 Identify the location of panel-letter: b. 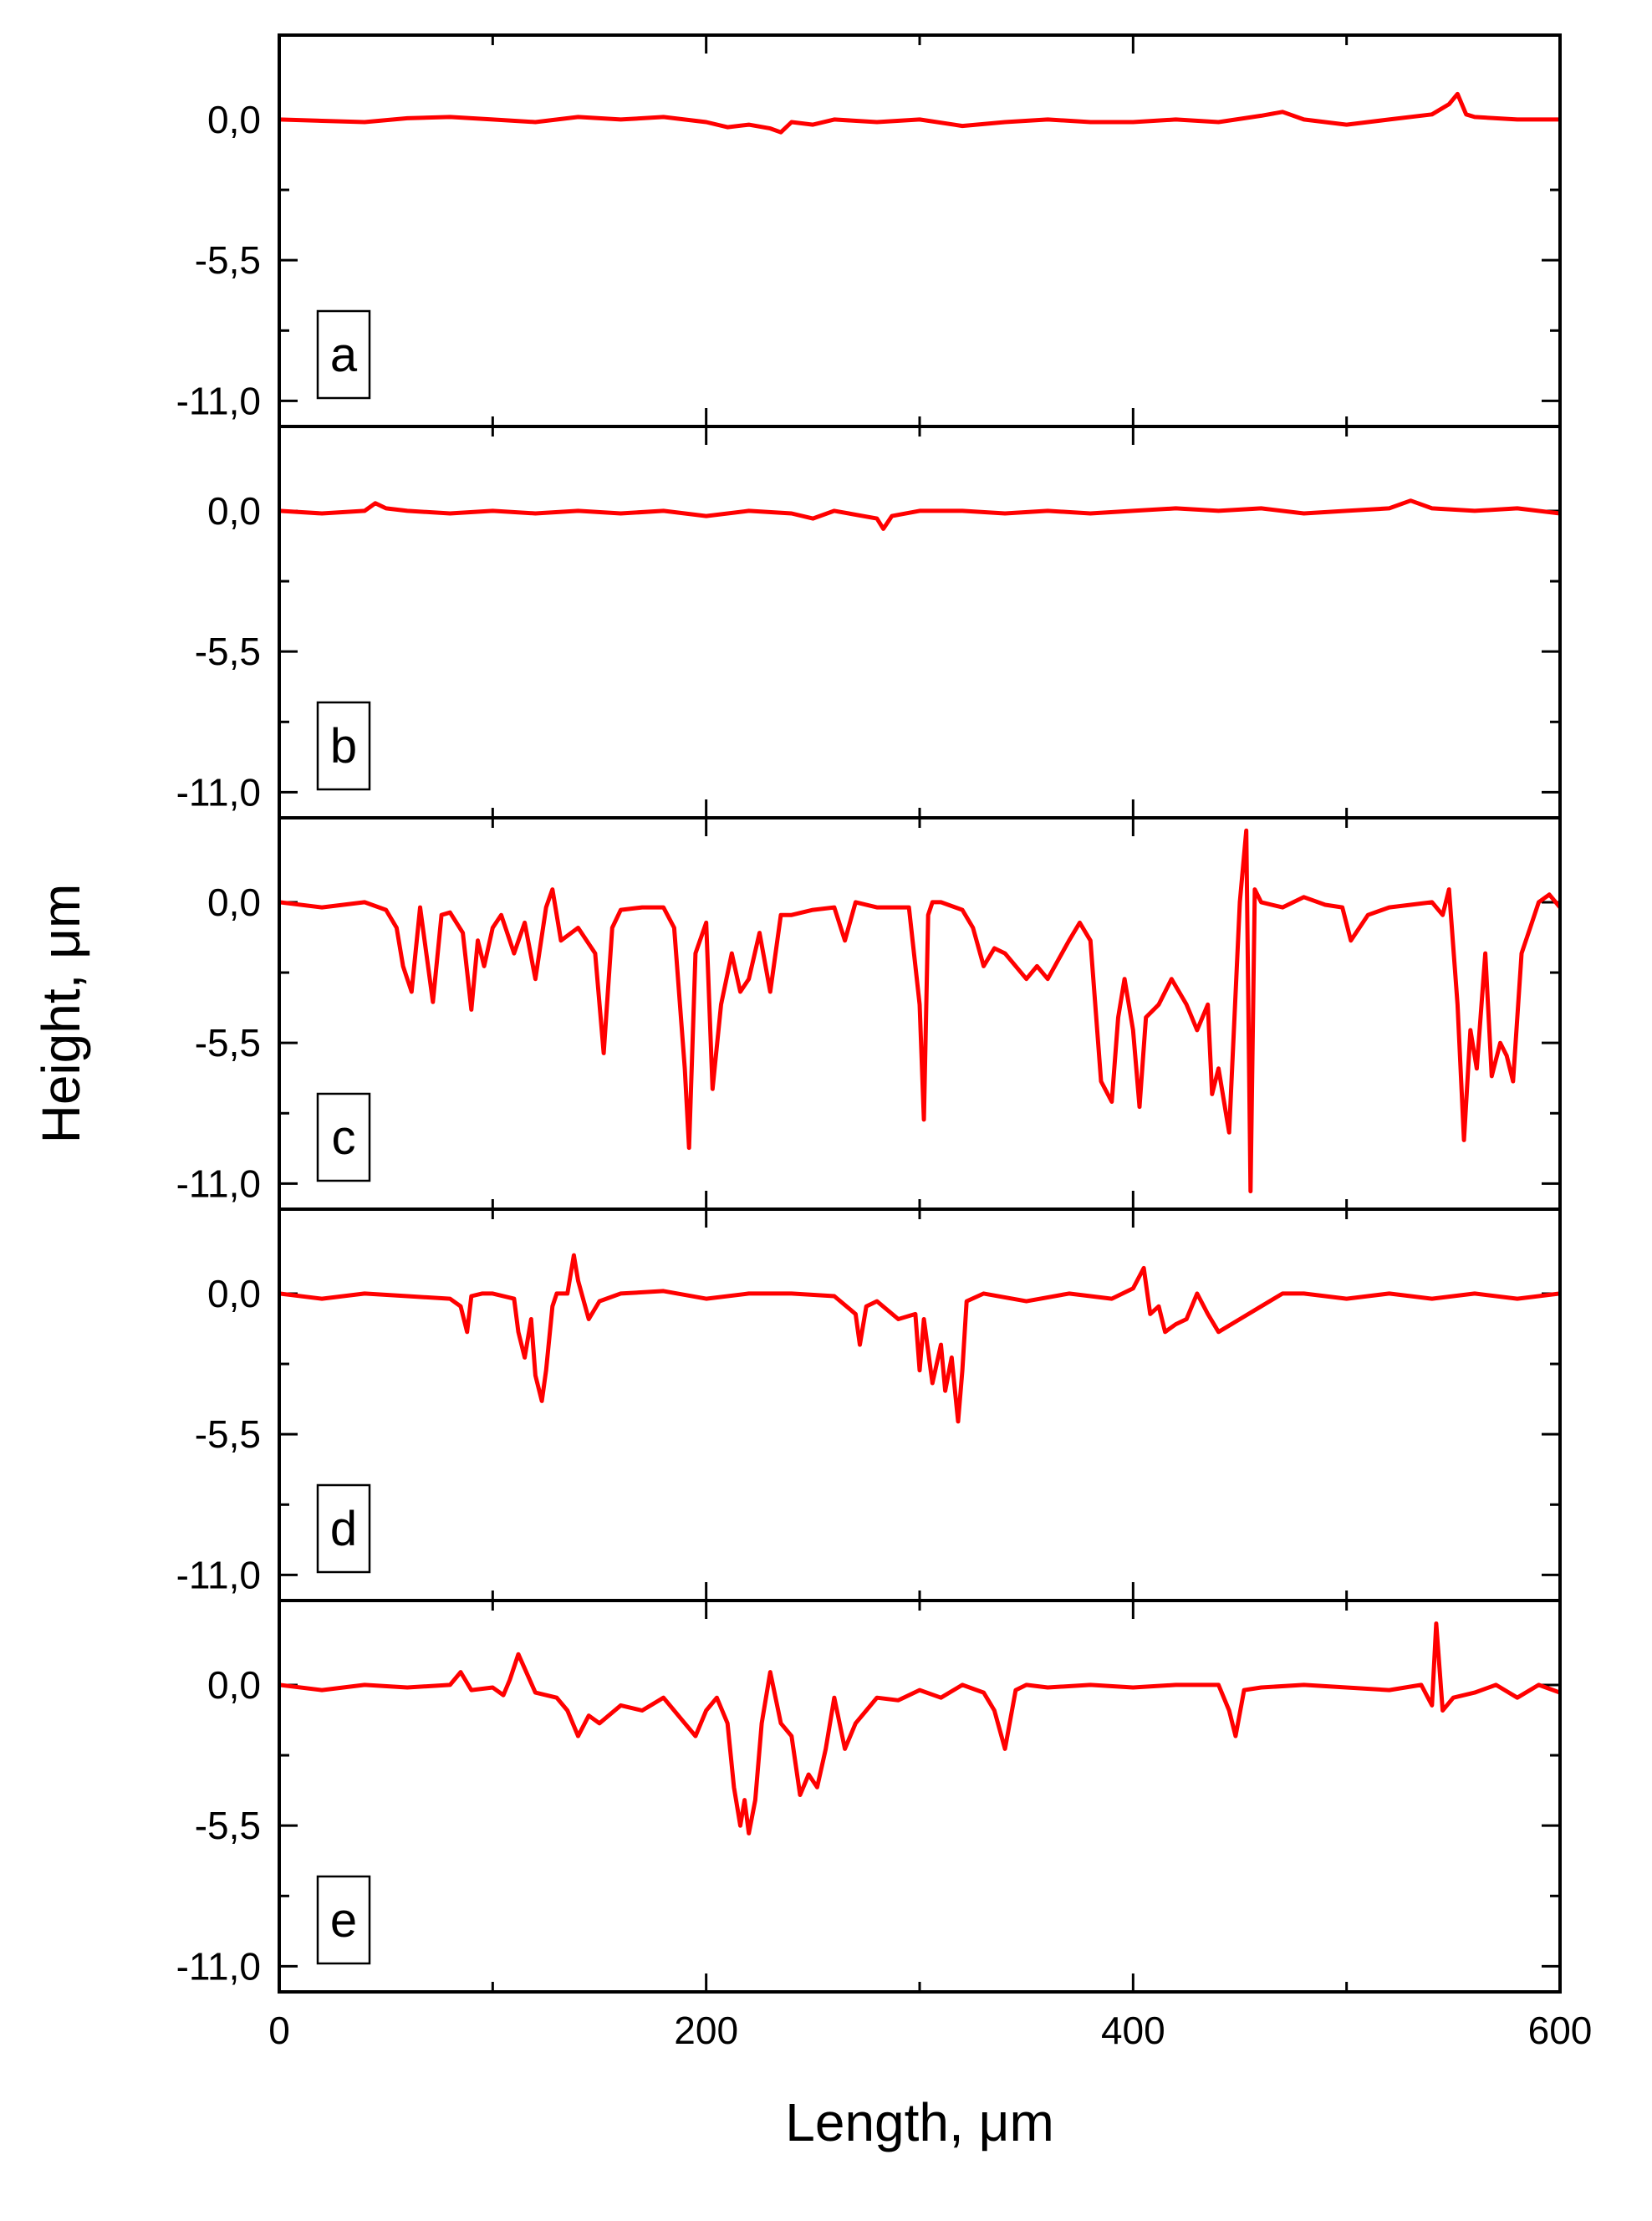
(343, 746).